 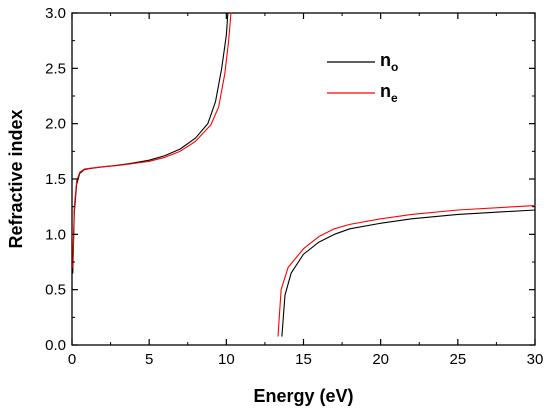 I want to click on y-tick-label: 0.0, so click(x=55, y=345).